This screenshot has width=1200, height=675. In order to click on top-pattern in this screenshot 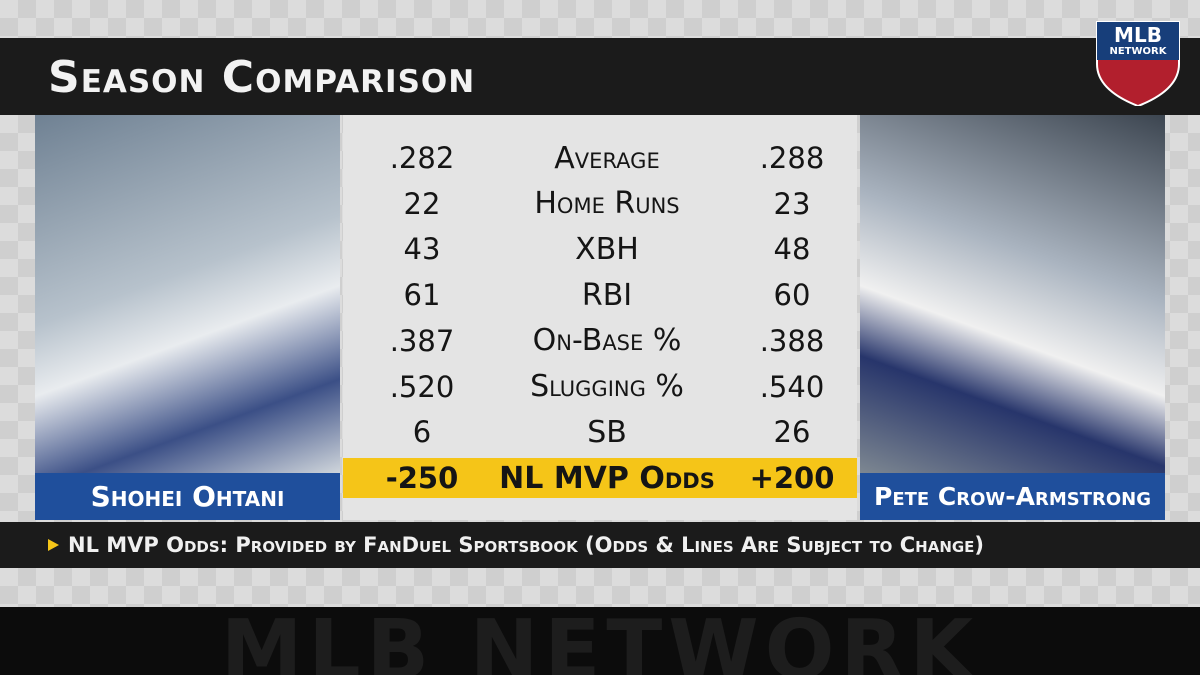, I will do `click(600, 19)`.